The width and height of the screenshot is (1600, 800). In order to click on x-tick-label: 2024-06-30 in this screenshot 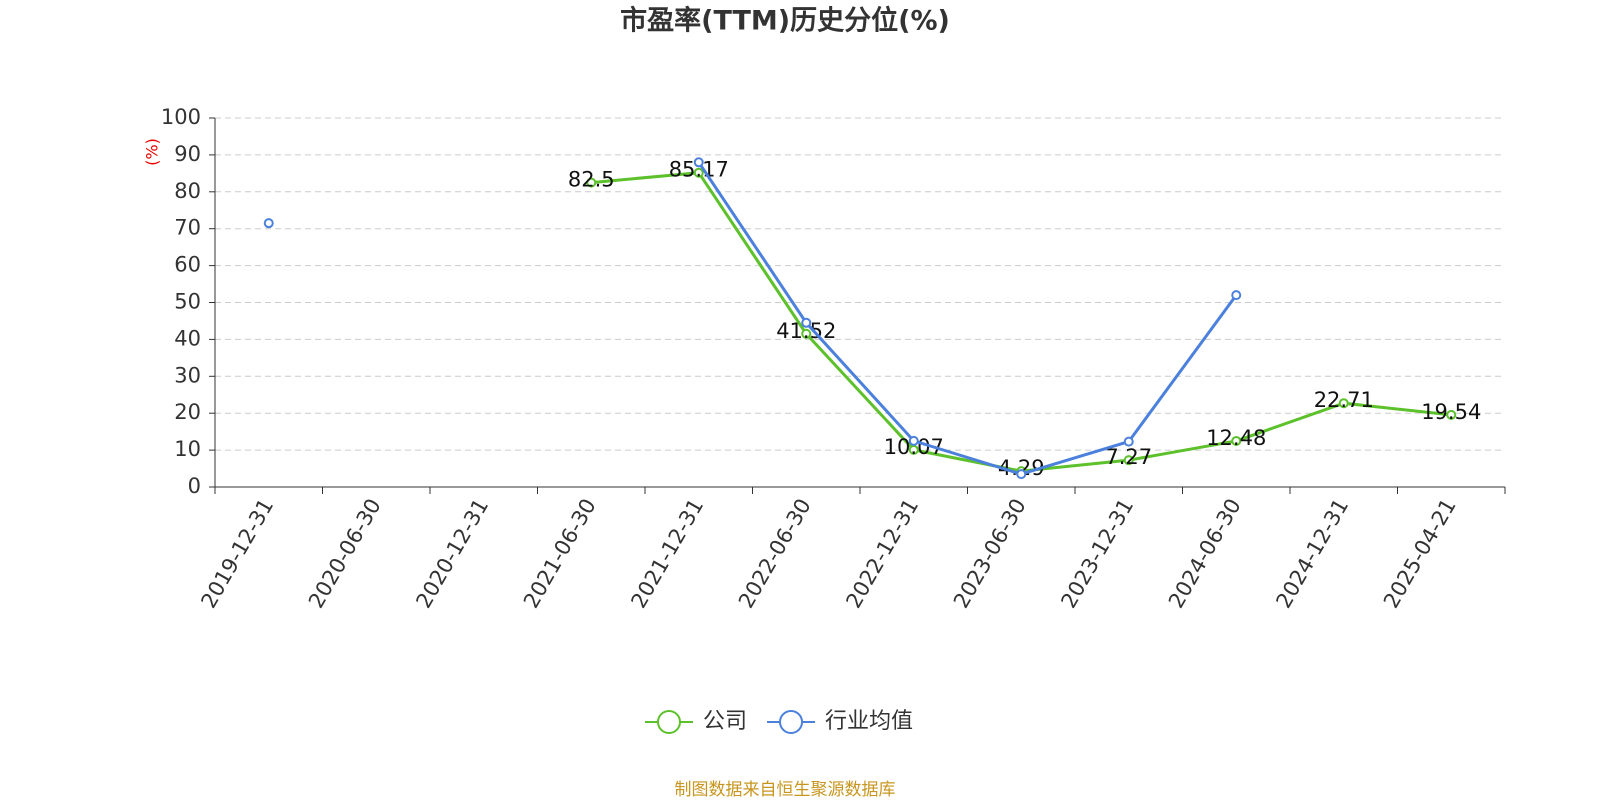, I will do `click(1205, 554)`.